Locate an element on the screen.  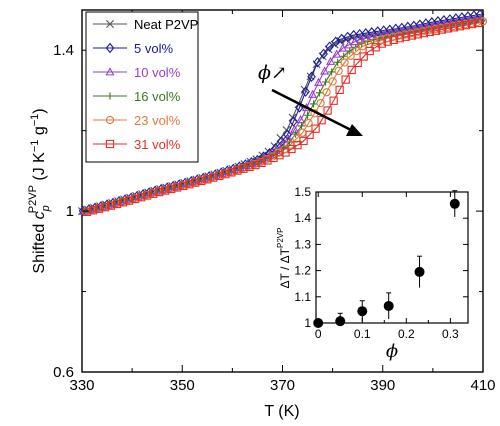
y-axis-title-units-exp1: −1 is located at coordinates (35, 146).